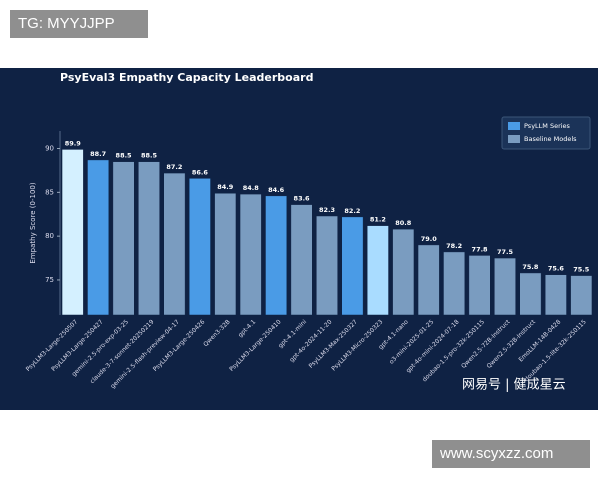 This screenshot has height=480, width=600. Describe the element at coordinates (225, 187) in the screenshot. I see `value-label: 84.9` at that location.